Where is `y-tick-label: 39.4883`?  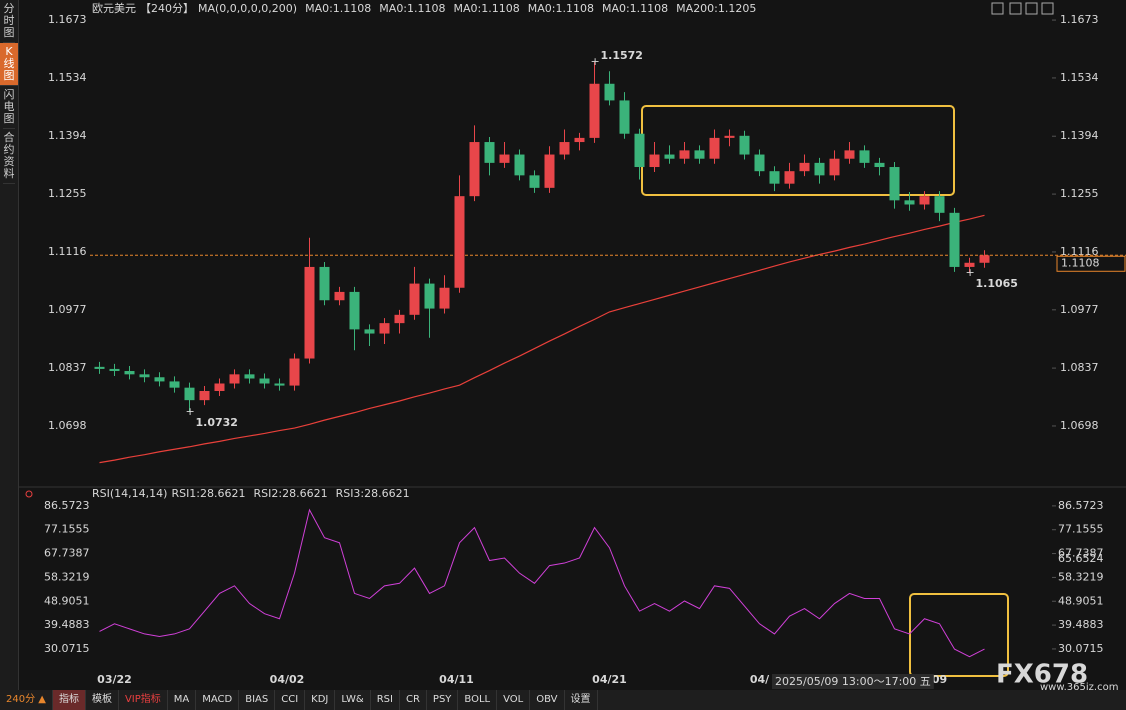 y-tick-label: 39.4883 is located at coordinates (67, 624).